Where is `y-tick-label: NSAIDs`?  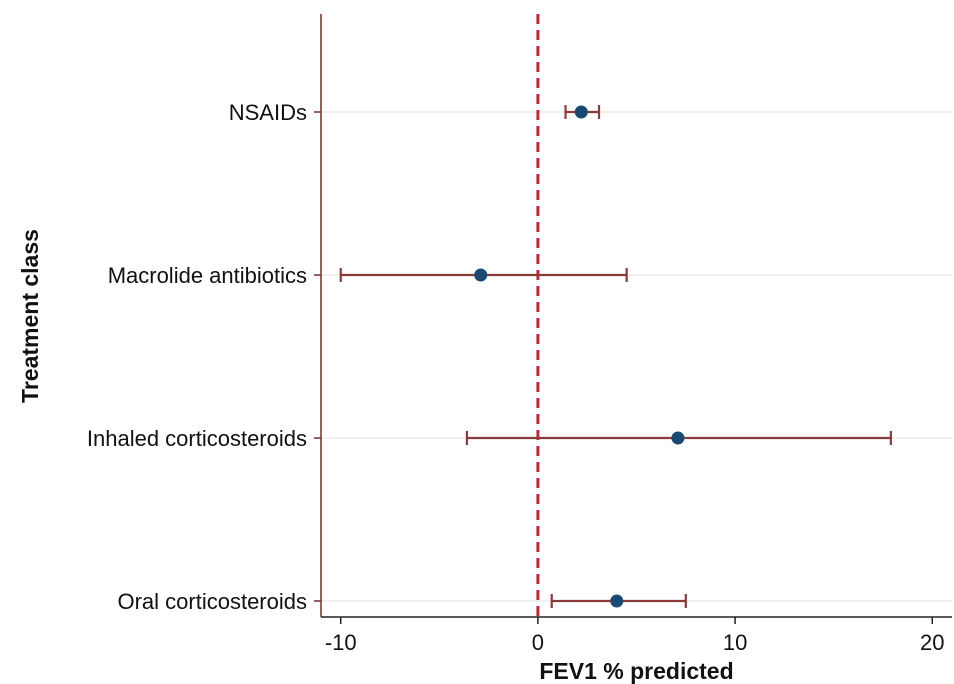
y-tick-label: NSAIDs is located at coordinates (268, 112).